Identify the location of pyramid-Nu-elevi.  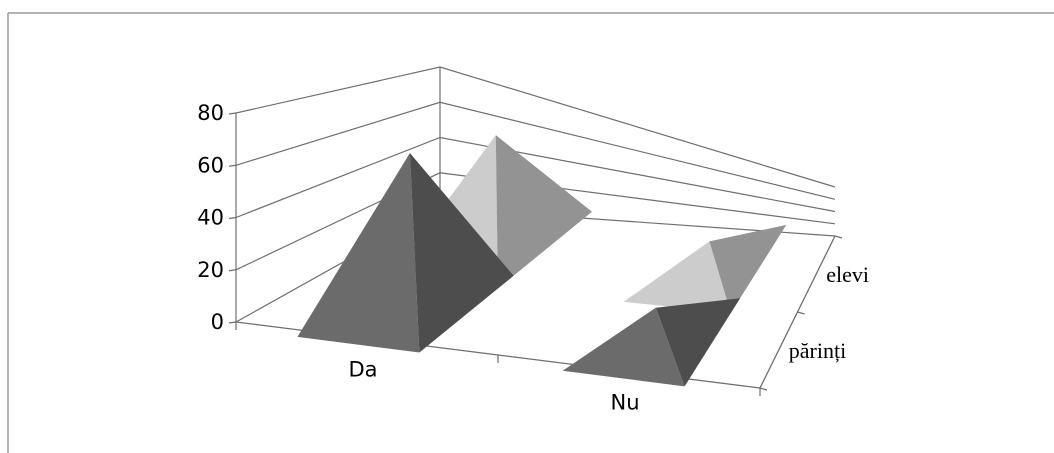
(705, 268).